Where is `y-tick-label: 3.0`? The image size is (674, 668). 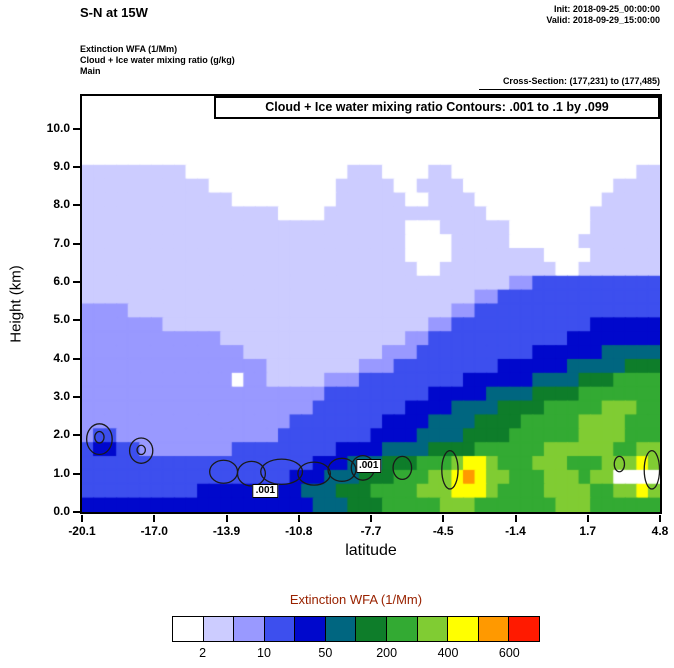 y-tick-label: 3.0 is located at coordinates (61, 395).